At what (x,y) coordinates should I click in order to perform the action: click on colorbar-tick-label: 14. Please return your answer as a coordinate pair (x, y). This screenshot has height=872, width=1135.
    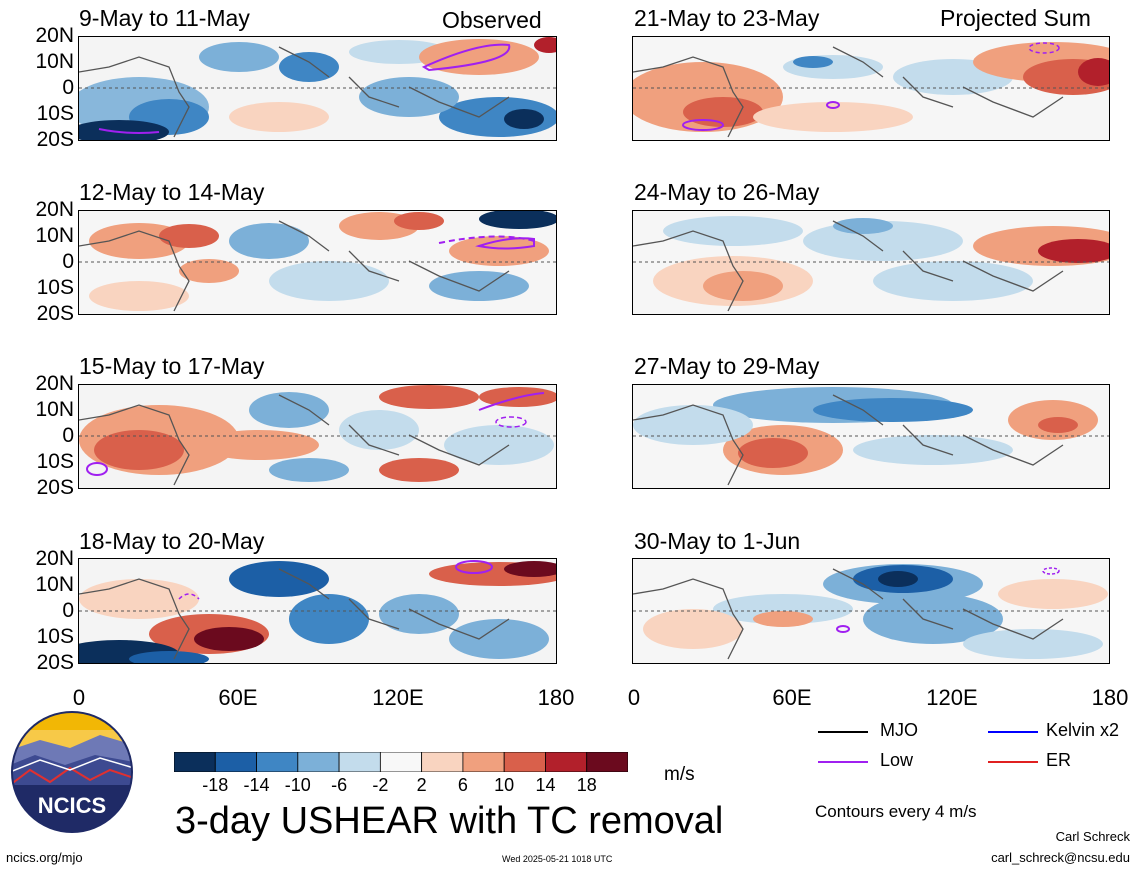
    Looking at the image, I should click on (545, 785).